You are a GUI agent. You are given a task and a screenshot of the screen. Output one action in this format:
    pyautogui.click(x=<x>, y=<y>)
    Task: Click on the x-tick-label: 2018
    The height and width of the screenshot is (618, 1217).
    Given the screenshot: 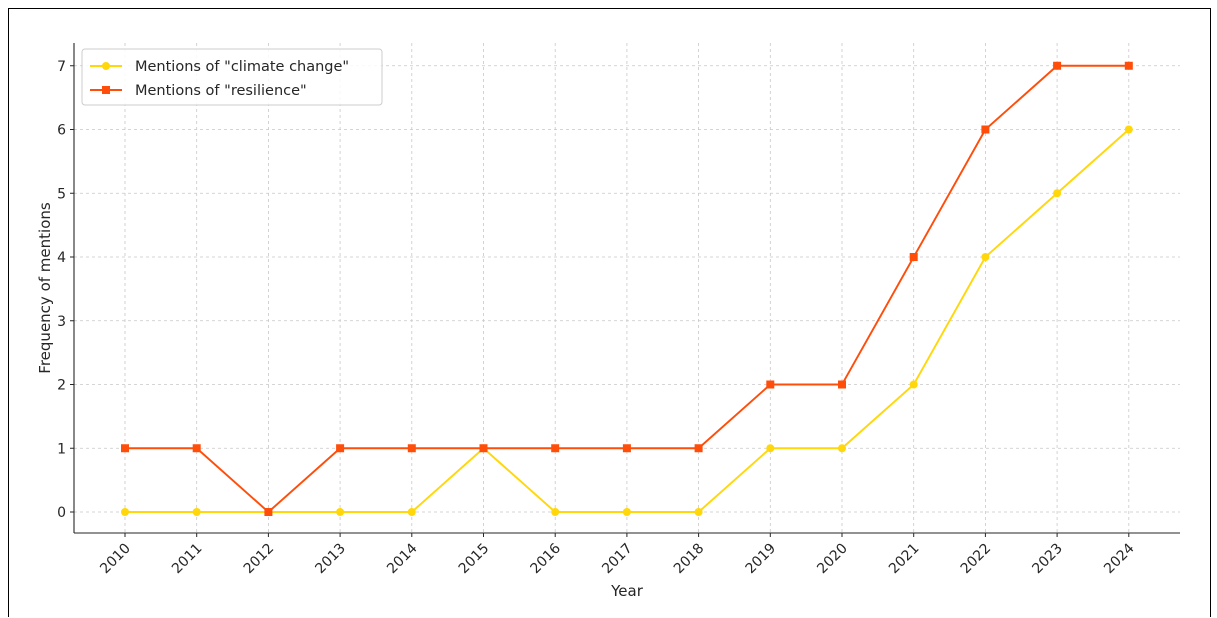 What is the action you would take?
    pyautogui.click(x=689, y=559)
    